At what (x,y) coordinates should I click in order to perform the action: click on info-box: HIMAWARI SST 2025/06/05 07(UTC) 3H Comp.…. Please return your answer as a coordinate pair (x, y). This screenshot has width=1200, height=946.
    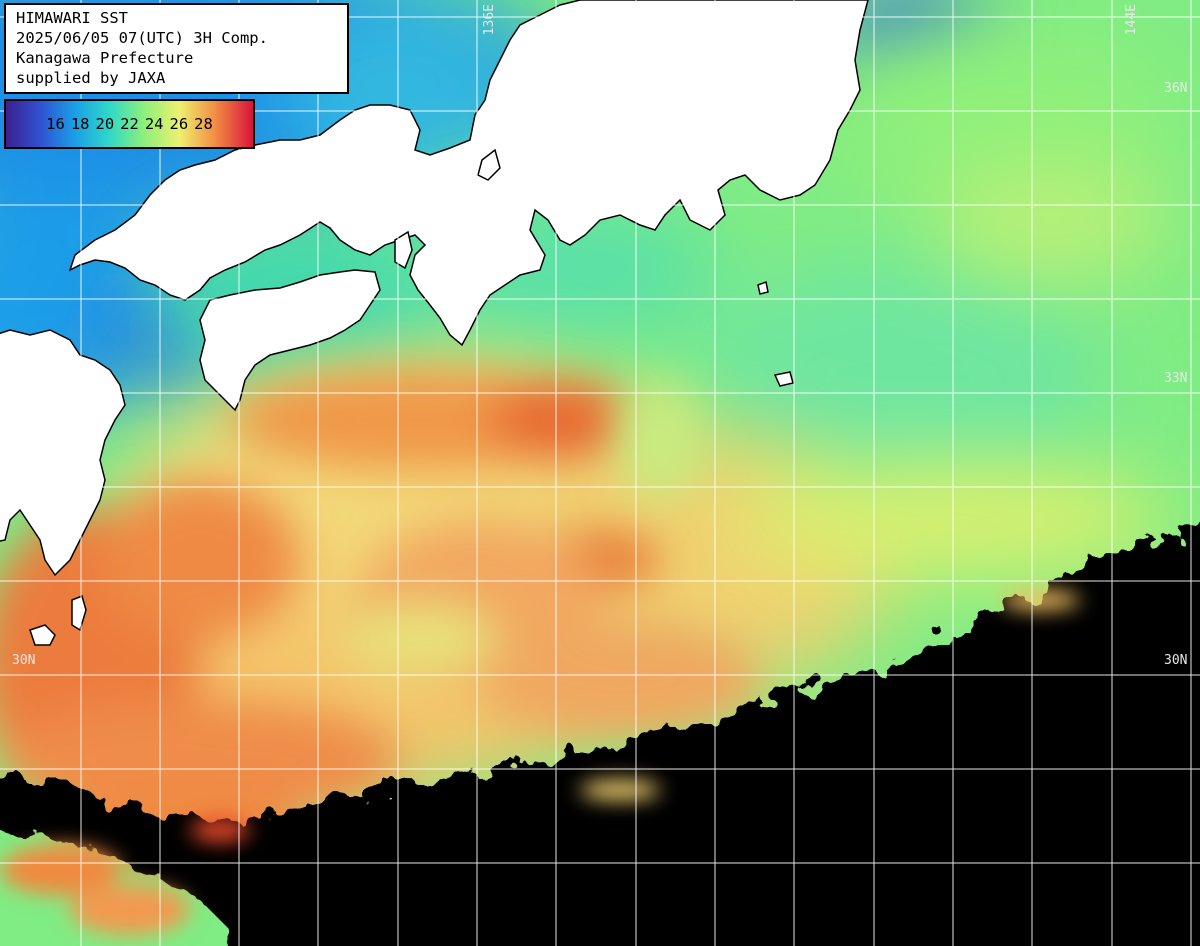
    Looking at the image, I should click on (176, 48).